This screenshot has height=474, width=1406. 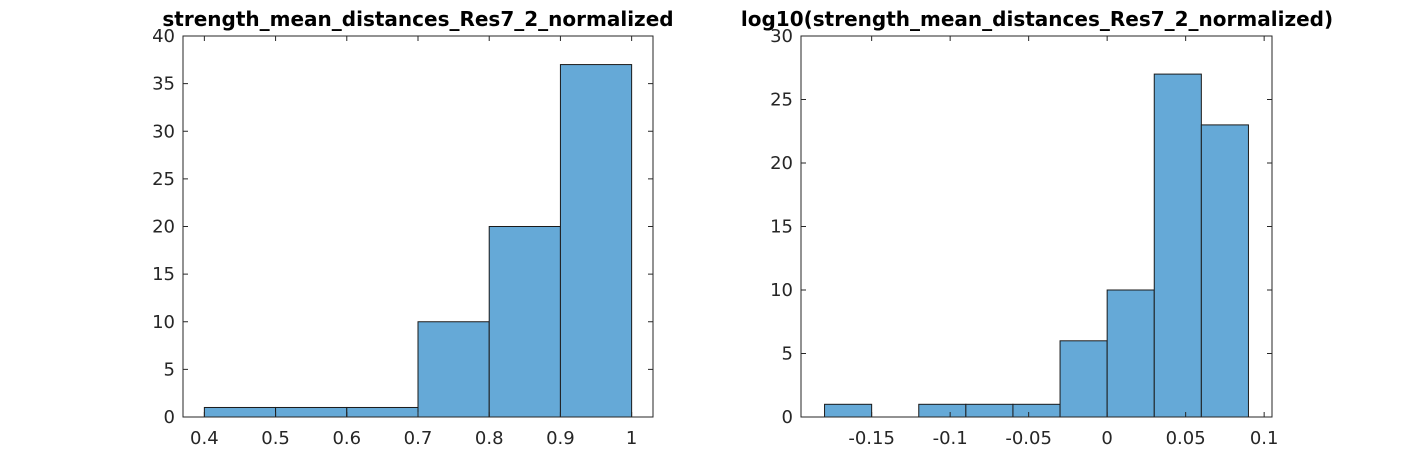 What do you see at coordinates (163, 179) in the screenshot?
I see `left-y-tick-label: 25` at bounding box center [163, 179].